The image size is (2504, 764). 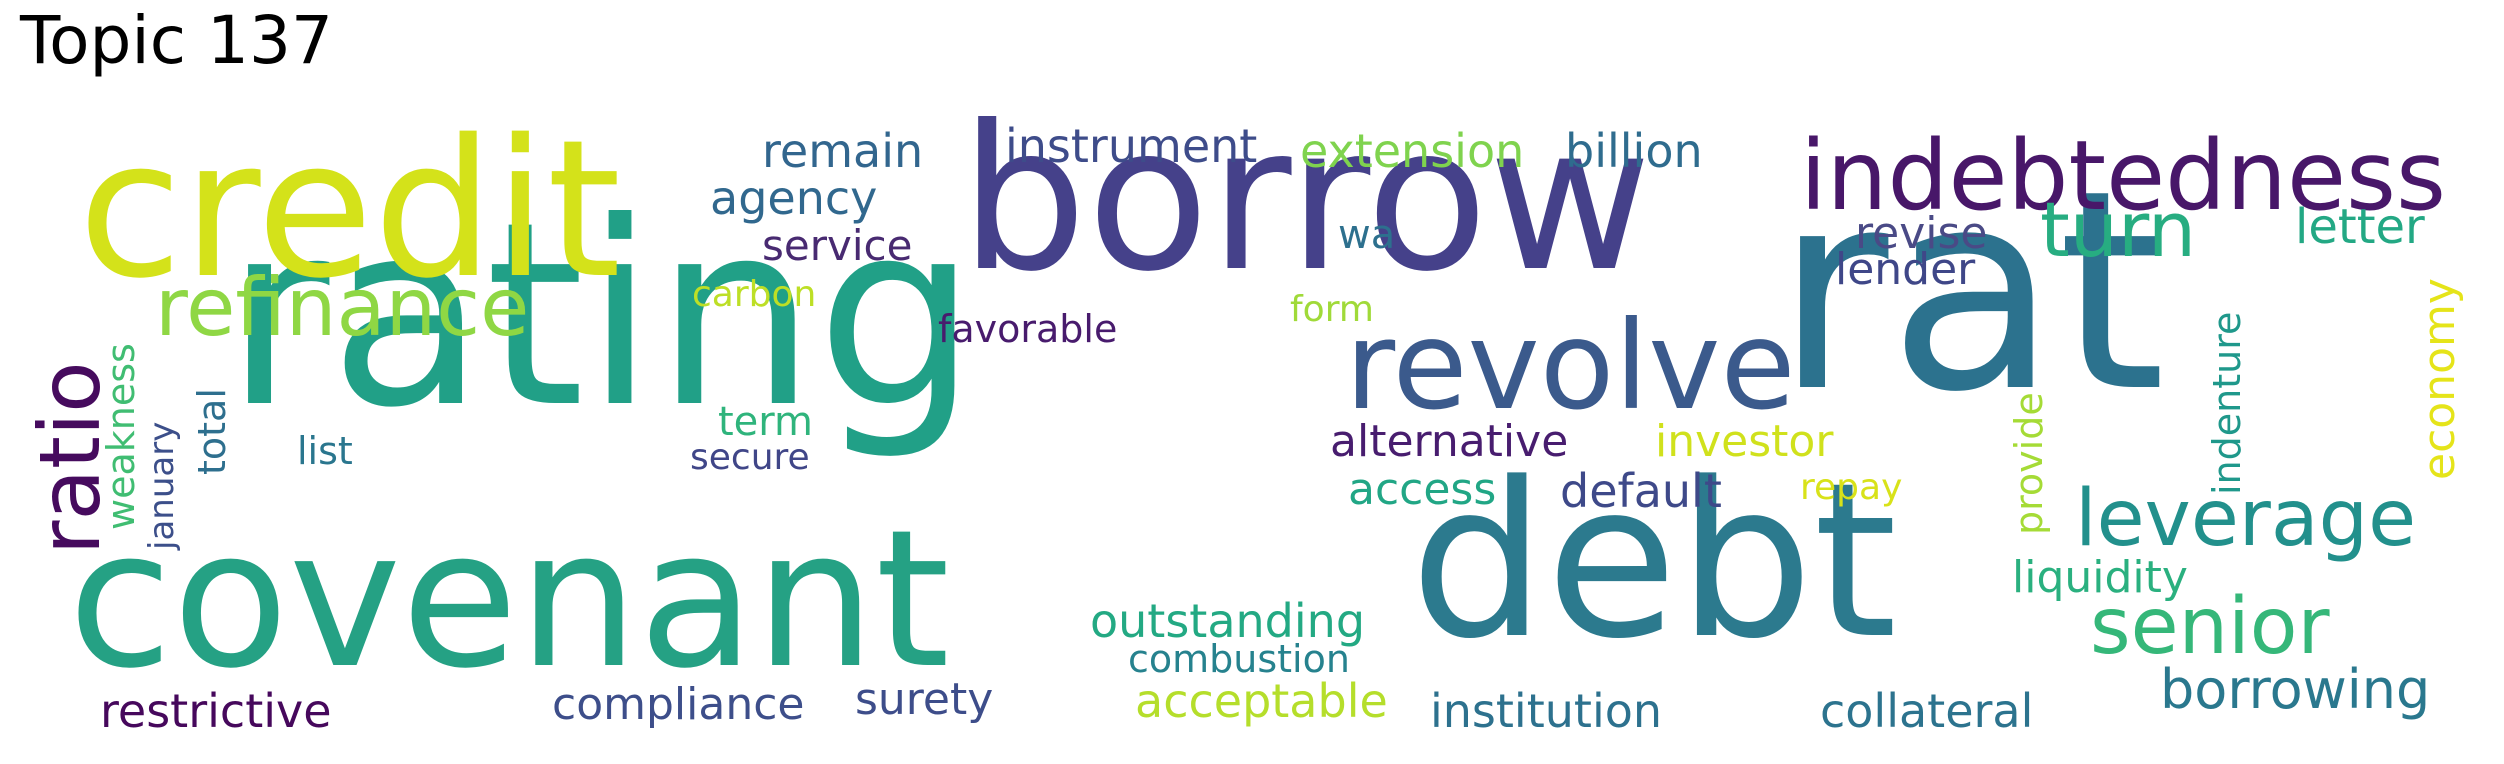 What do you see at coordinates (1239, 659) in the screenshot?
I see `word-combustion: combustion` at bounding box center [1239, 659].